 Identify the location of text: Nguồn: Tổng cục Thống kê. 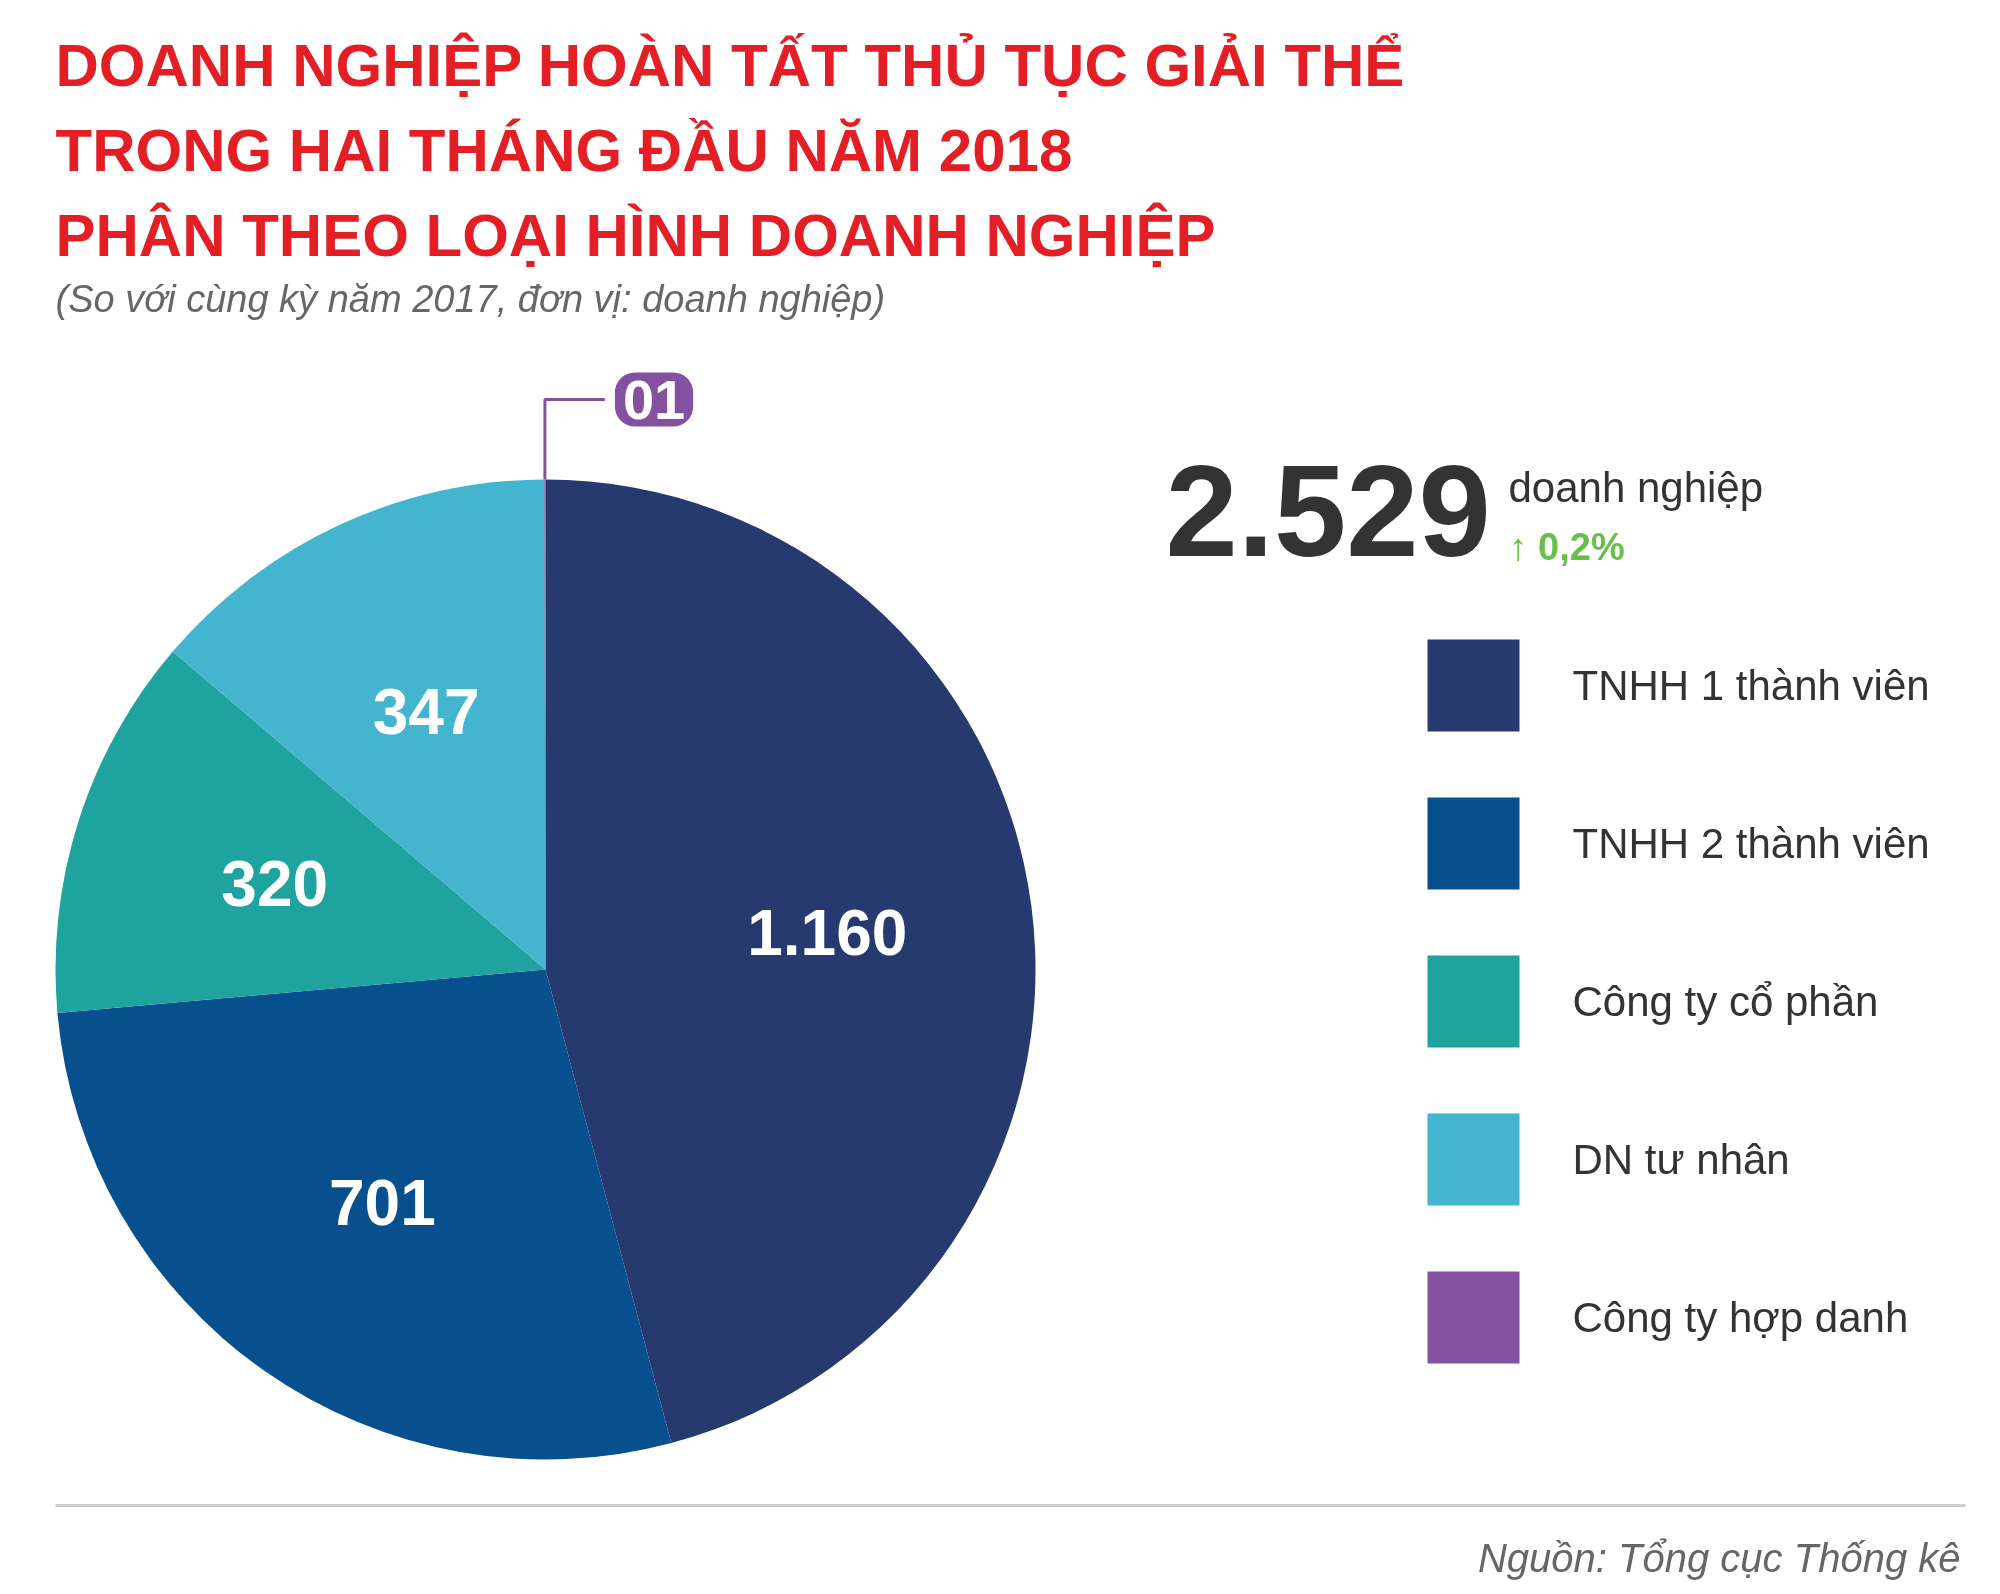
(1719, 1557).